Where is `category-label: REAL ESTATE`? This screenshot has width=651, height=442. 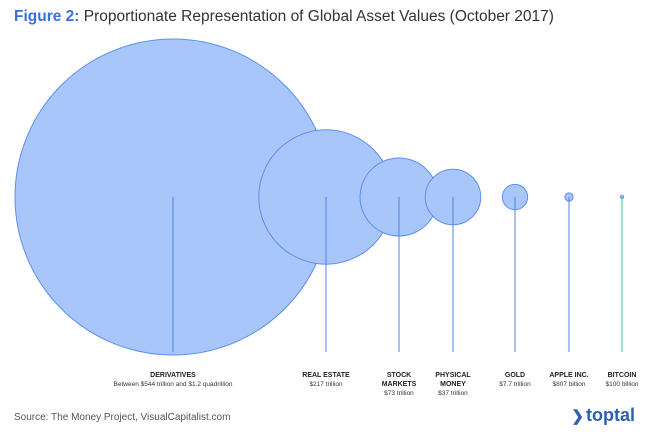
category-label: REAL ESTATE is located at coordinates (326, 375).